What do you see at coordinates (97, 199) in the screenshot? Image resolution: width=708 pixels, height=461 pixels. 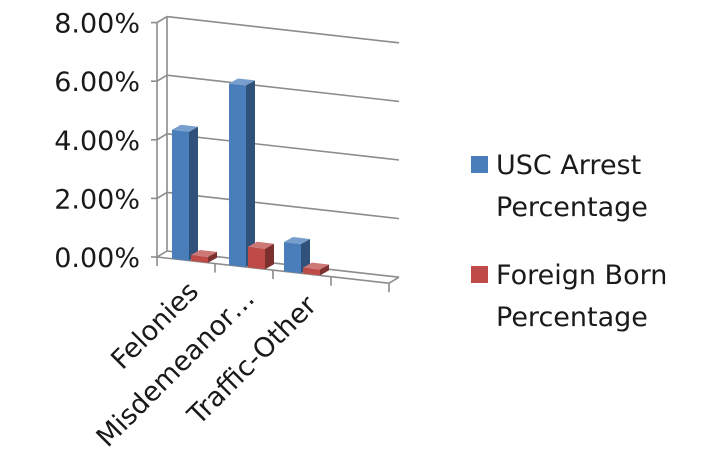 I see `y-tick-label: 2.00%` at bounding box center [97, 199].